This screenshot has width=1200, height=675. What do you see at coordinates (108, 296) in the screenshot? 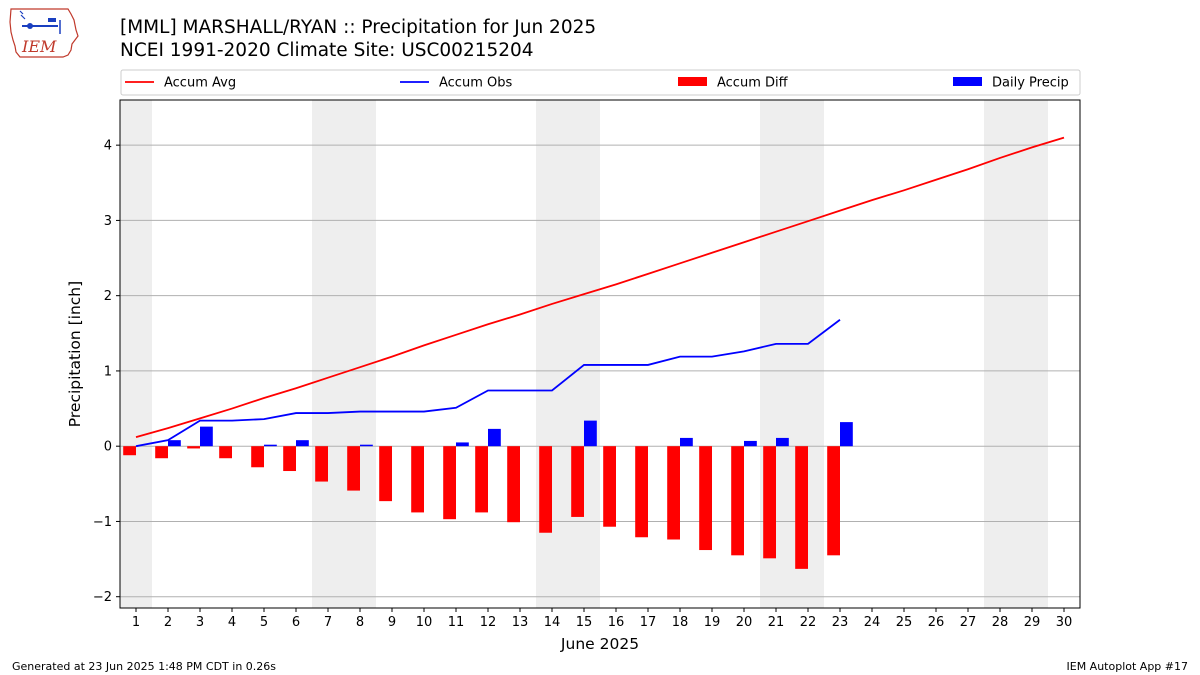
I see `y-tick-label: 2` at bounding box center [108, 296].